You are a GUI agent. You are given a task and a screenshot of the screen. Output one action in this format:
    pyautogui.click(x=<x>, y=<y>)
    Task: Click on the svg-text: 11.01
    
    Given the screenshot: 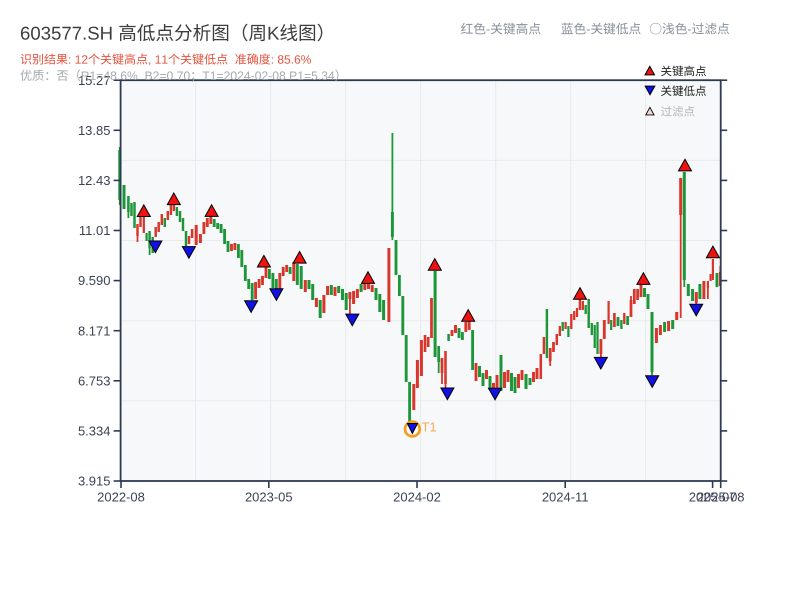 What is the action you would take?
    pyautogui.click(x=95, y=230)
    